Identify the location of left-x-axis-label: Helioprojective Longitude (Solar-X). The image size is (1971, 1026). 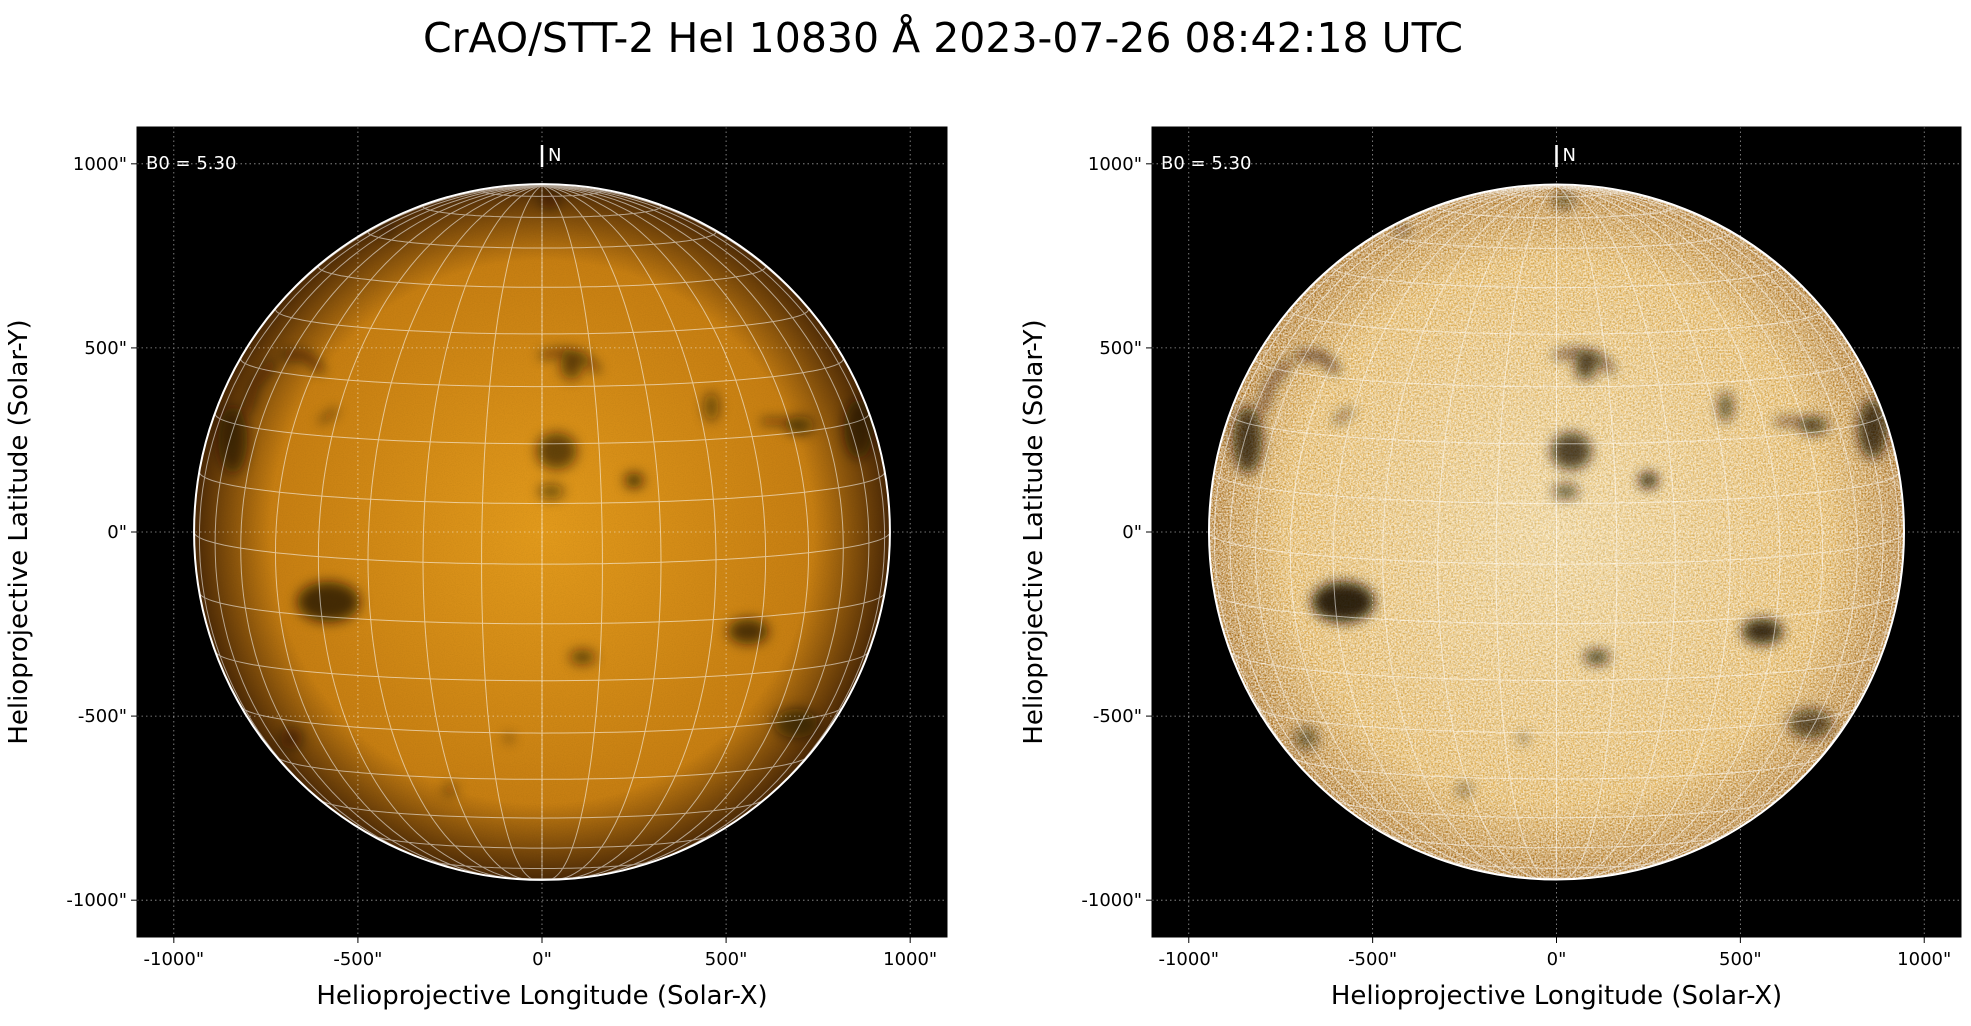
(541, 996).